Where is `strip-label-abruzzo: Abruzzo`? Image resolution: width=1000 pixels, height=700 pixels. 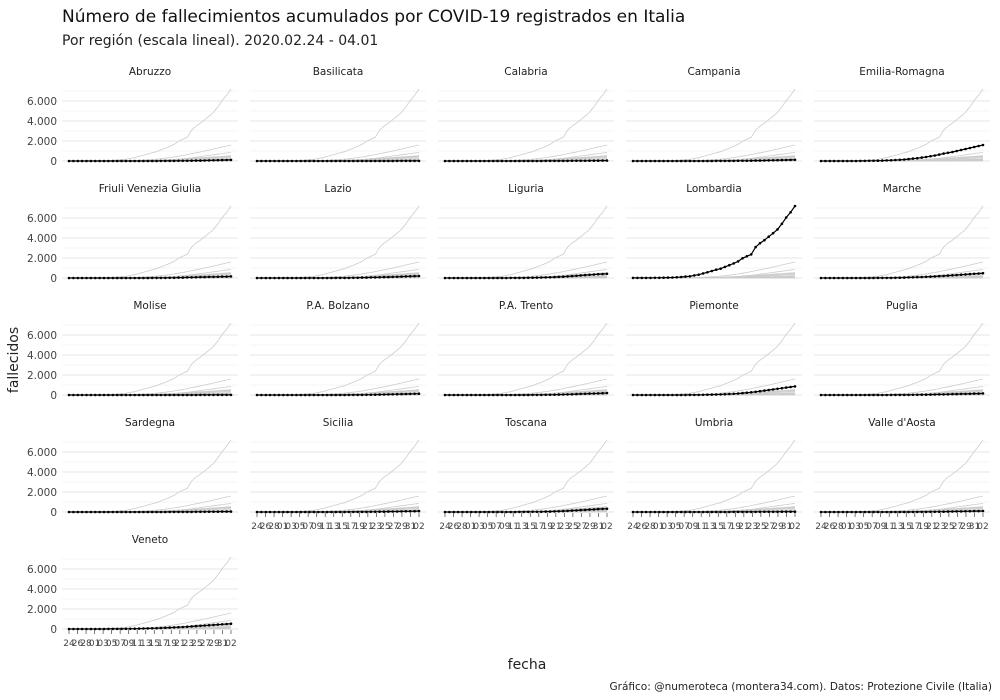 strip-label-abruzzo: Abruzzo is located at coordinates (150, 72).